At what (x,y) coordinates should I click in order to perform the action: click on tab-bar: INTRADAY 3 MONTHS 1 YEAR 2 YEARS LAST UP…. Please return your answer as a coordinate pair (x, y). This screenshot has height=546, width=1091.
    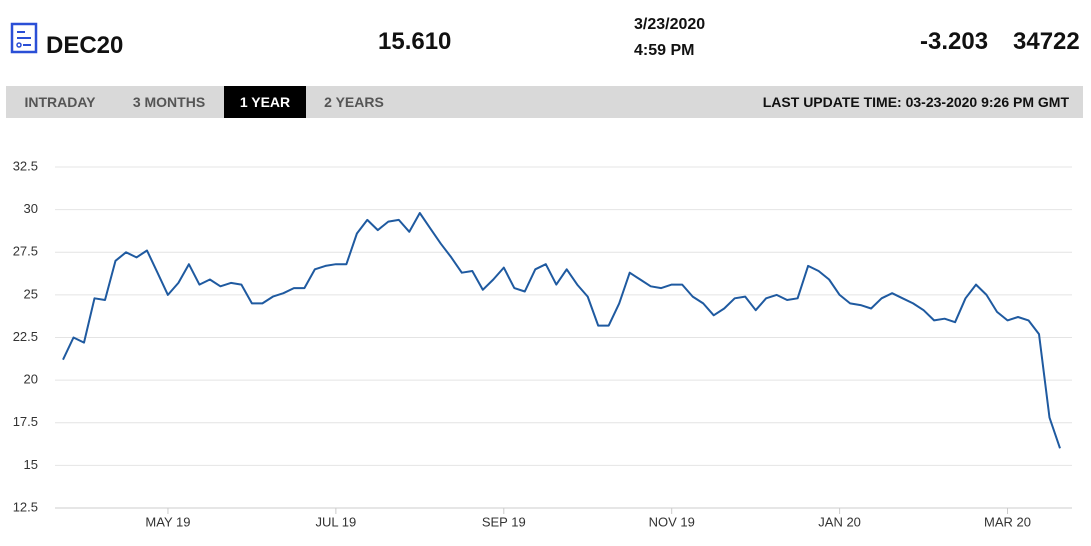
    Looking at the image, I should click on (544, 102).